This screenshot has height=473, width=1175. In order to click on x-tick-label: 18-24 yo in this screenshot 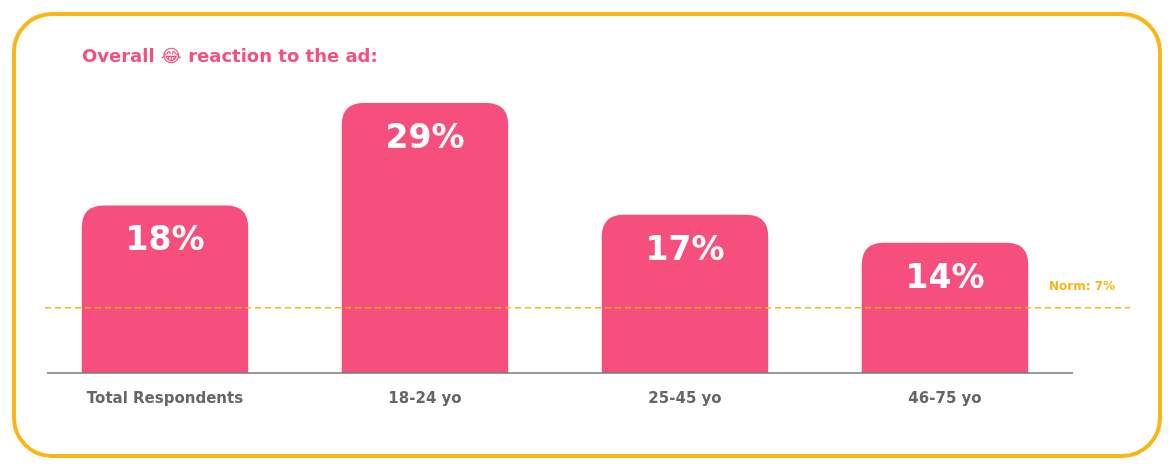, I will do `click(425, 398)`.